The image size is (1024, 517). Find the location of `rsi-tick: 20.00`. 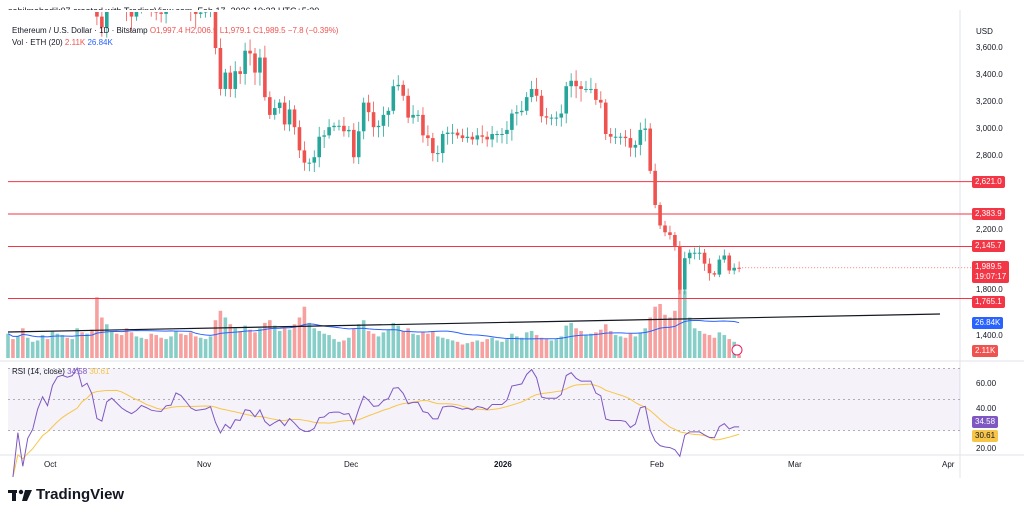

rsi-tick: 20.00 is located at coordinates (986, 448).